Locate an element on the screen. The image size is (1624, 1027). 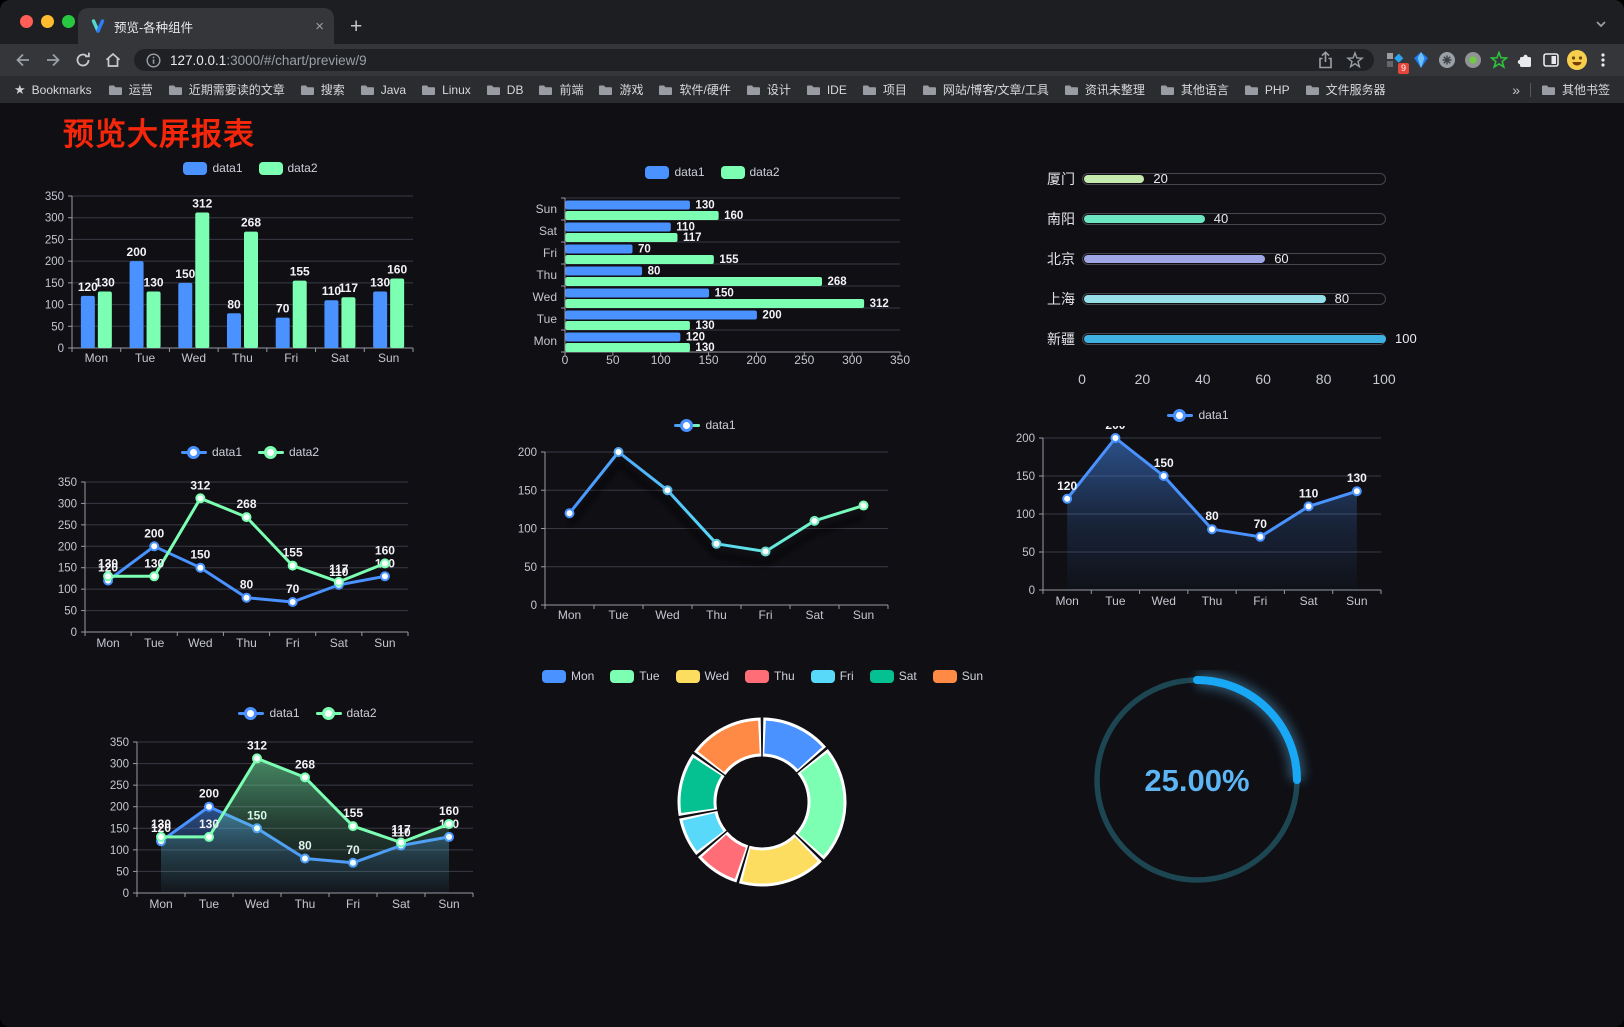
bookmark-folder: 近期需要读的文章 is located at coordinates (226, 89).